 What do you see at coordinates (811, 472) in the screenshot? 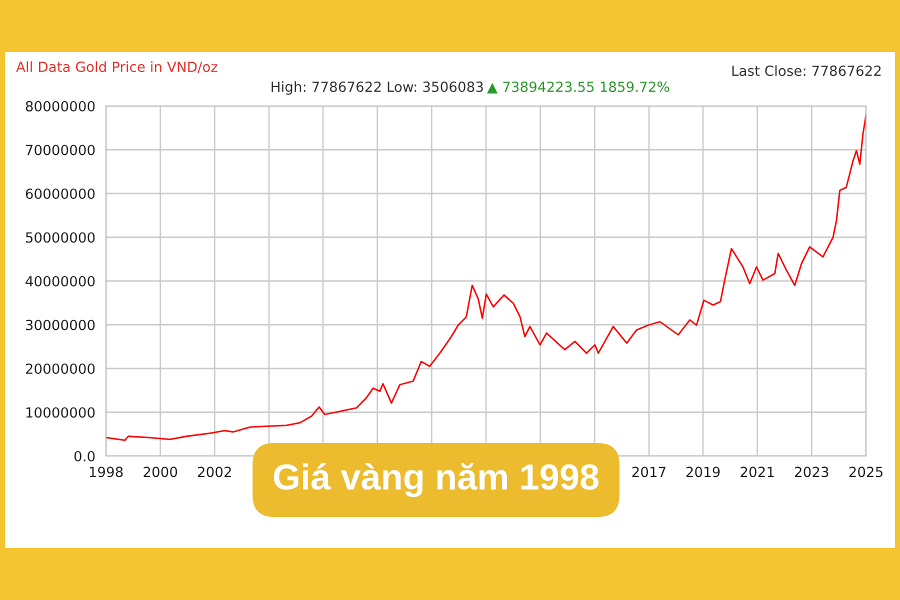
I see `x-tick-label: 2023` at bounding box center [811, 472].